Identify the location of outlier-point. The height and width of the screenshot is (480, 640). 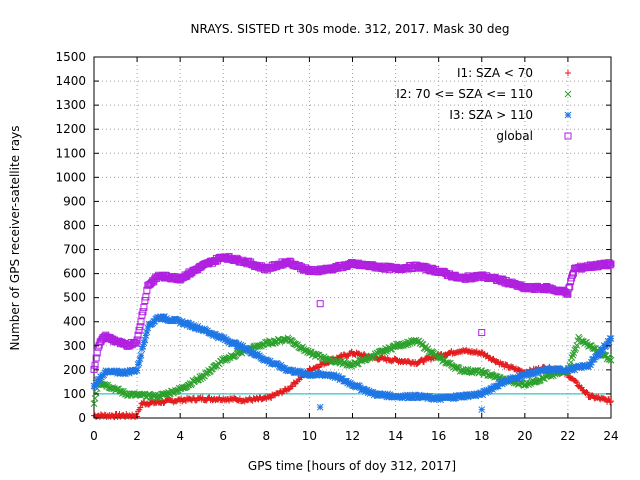
(482, 333).